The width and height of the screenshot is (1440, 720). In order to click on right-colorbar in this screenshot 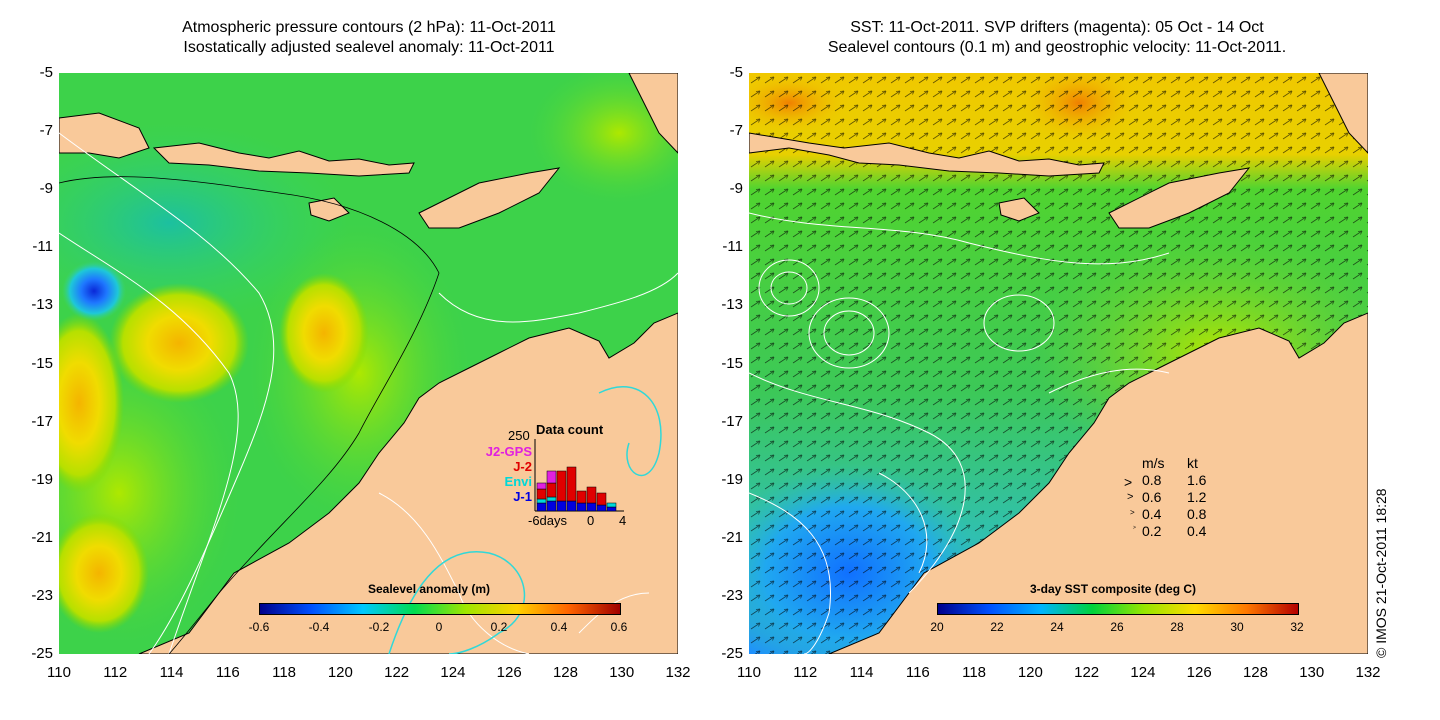, I will do `click(1118, 609)`.